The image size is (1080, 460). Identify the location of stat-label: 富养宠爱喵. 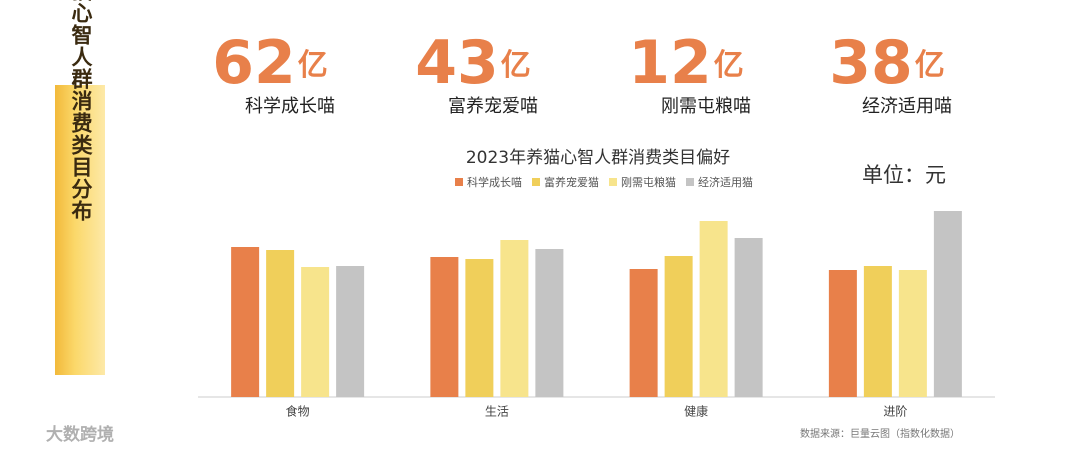
(493, 106).